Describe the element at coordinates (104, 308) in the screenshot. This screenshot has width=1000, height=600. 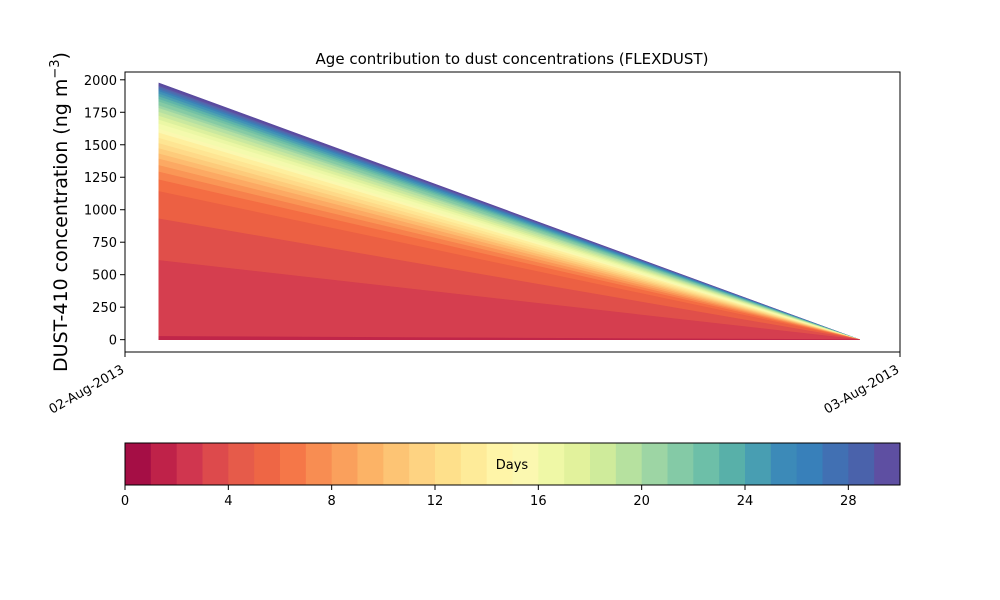
I see `y-tick-label: 250` at that location.